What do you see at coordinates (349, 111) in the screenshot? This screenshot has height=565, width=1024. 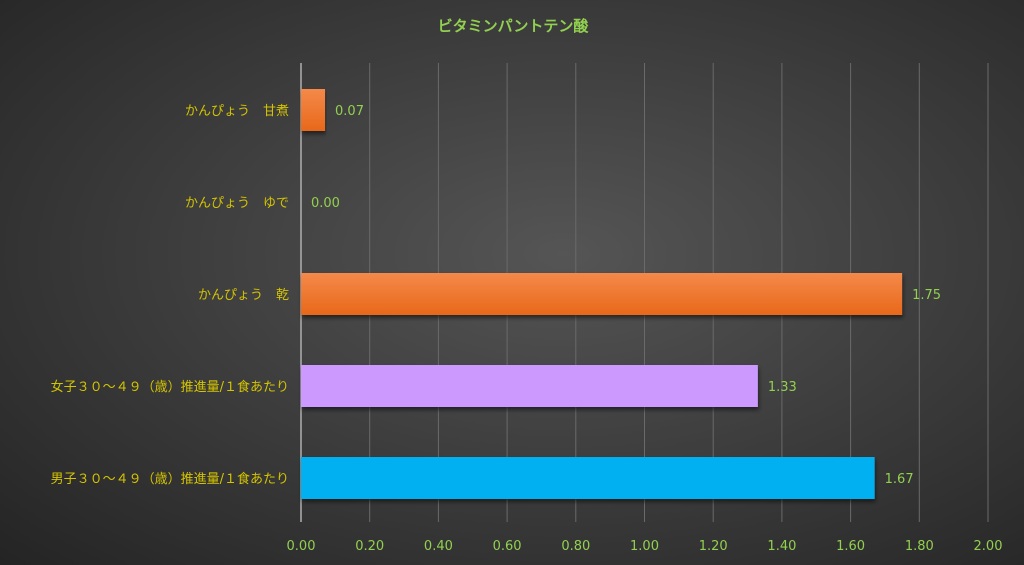 I see `data-label: 0.07` at bounding box center [349, 111].